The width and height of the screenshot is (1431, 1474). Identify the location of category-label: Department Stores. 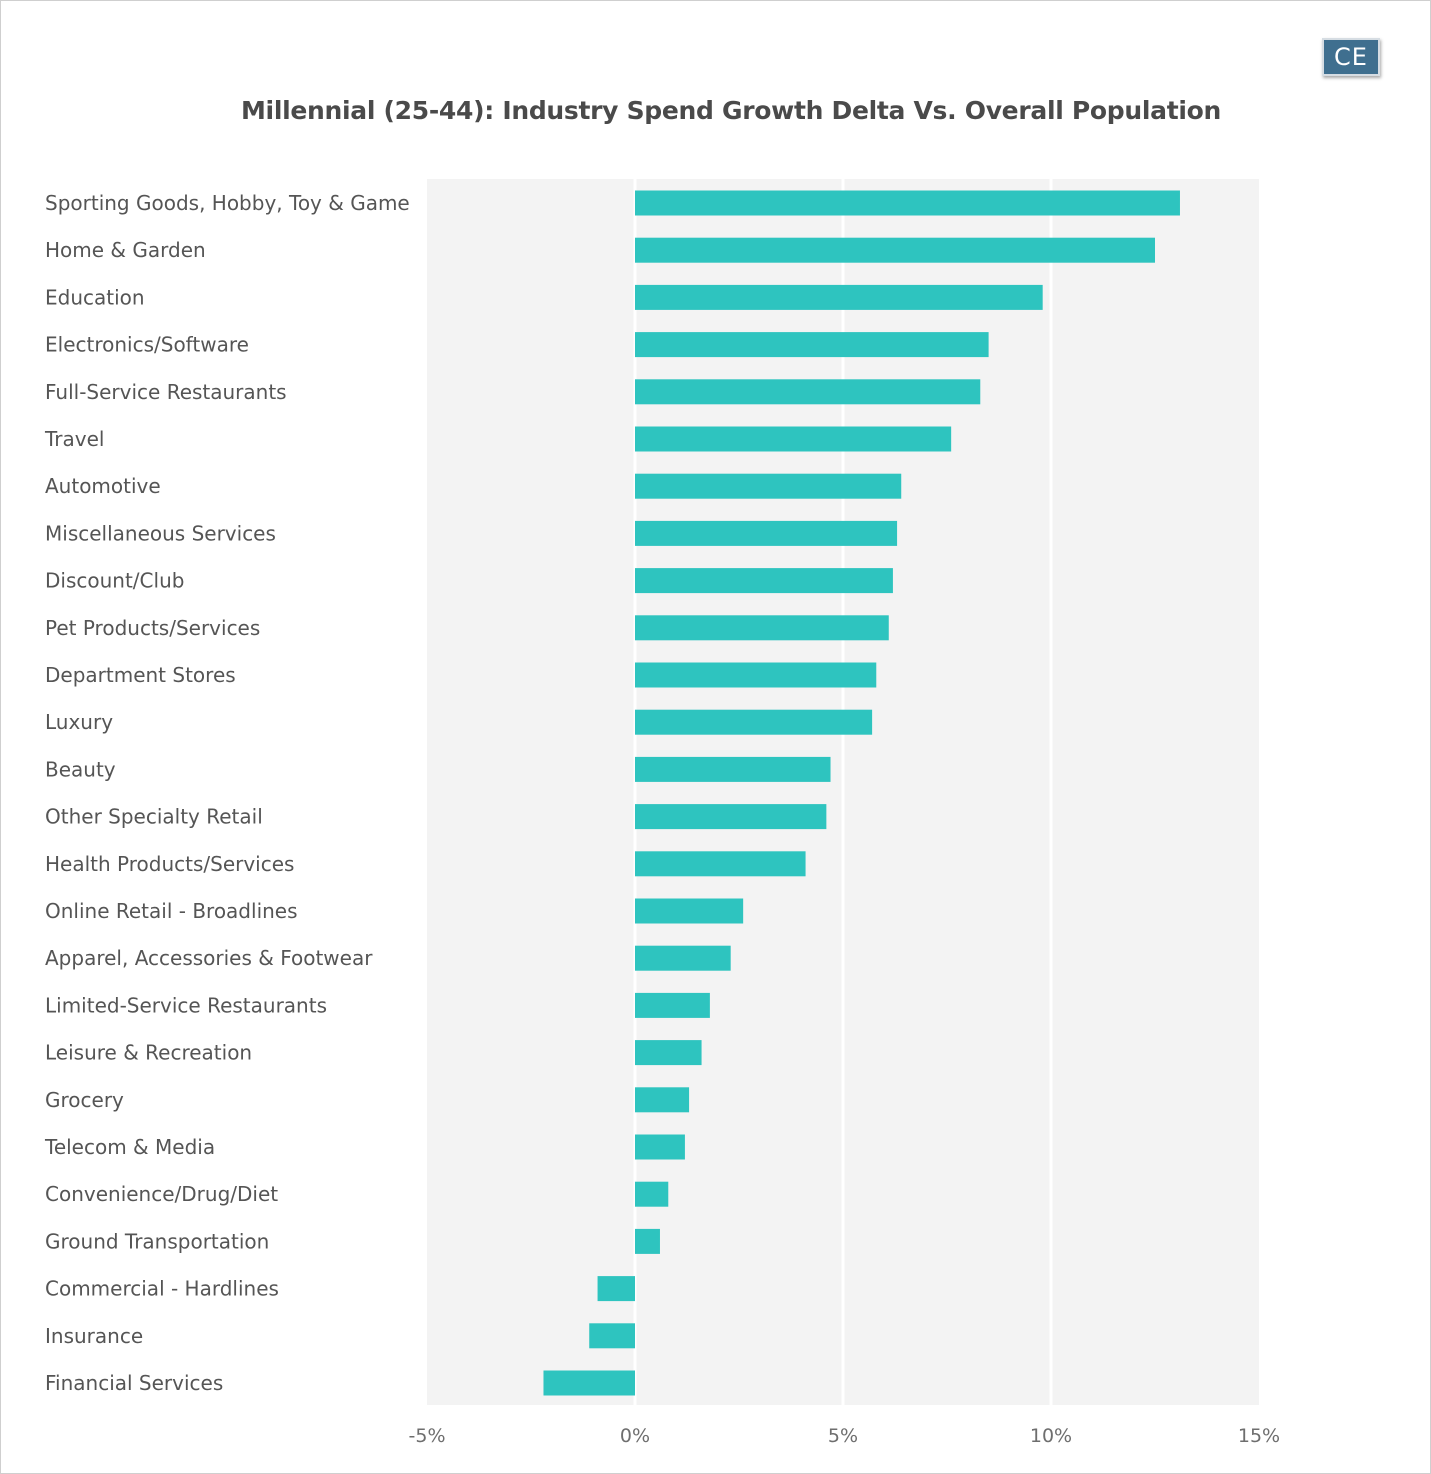
(140, 675).